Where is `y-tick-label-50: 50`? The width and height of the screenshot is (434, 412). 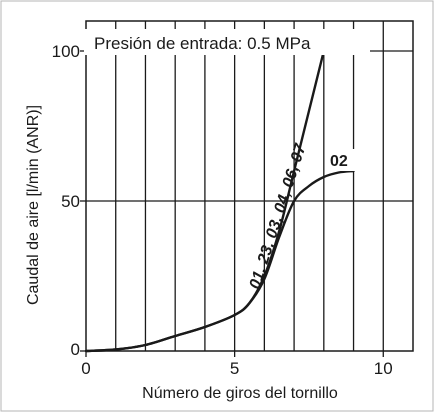 y-tick-label-50: 50 is located at coordinates (70, 201).